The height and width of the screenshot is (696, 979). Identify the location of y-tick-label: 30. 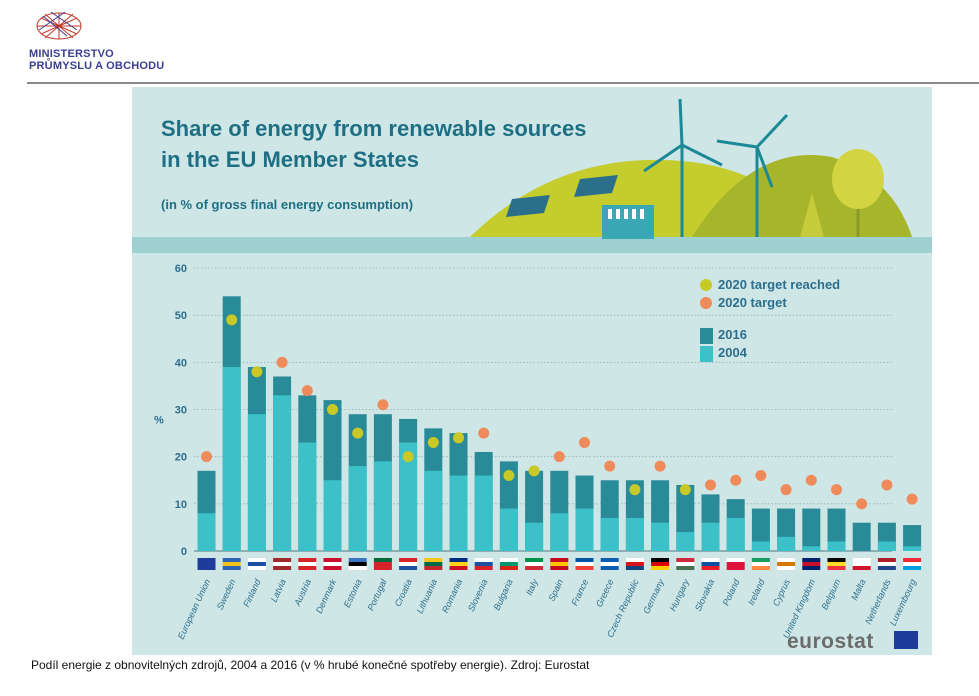
(181, 411).